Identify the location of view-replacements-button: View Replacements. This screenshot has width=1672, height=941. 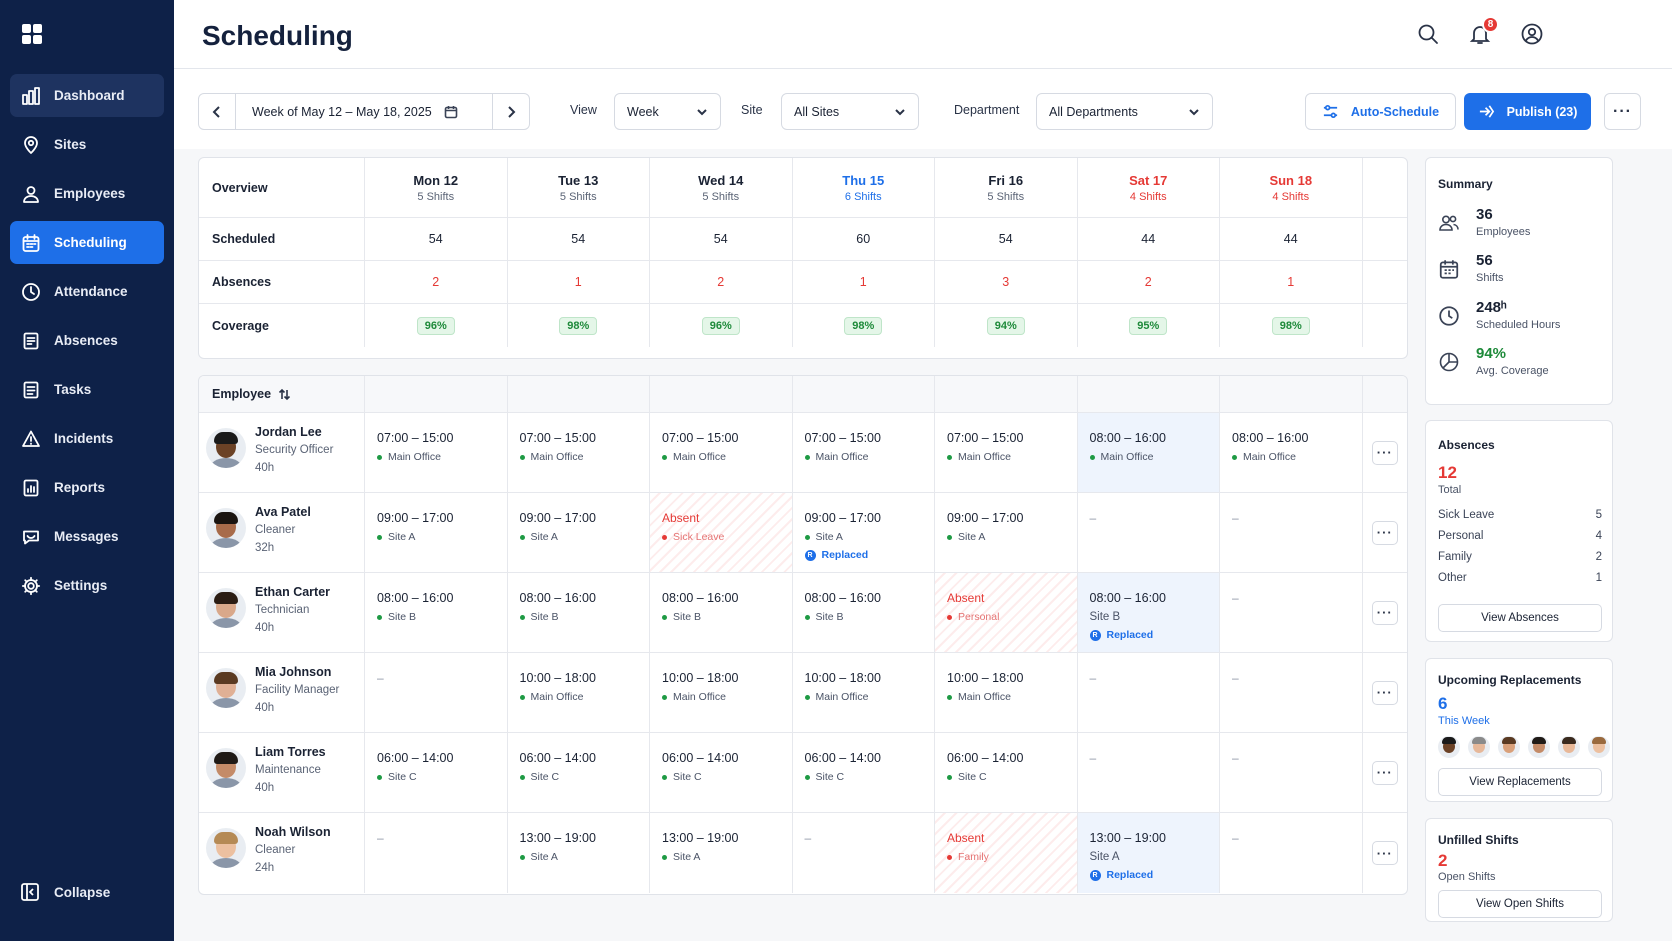
(1520, 782).